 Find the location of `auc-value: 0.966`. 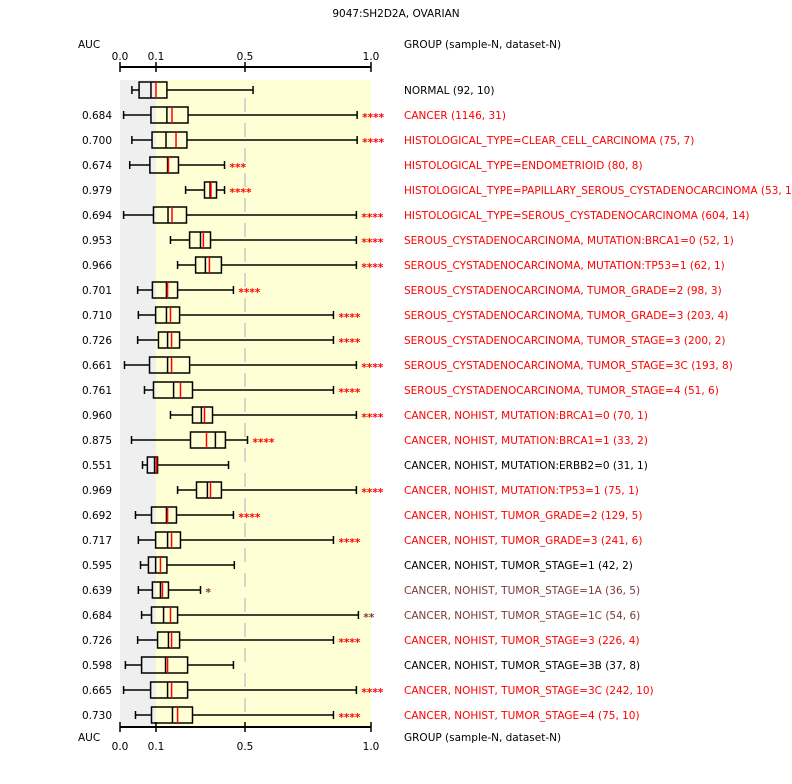

auc-value: 0.966 is located at coordinates (97, 266).